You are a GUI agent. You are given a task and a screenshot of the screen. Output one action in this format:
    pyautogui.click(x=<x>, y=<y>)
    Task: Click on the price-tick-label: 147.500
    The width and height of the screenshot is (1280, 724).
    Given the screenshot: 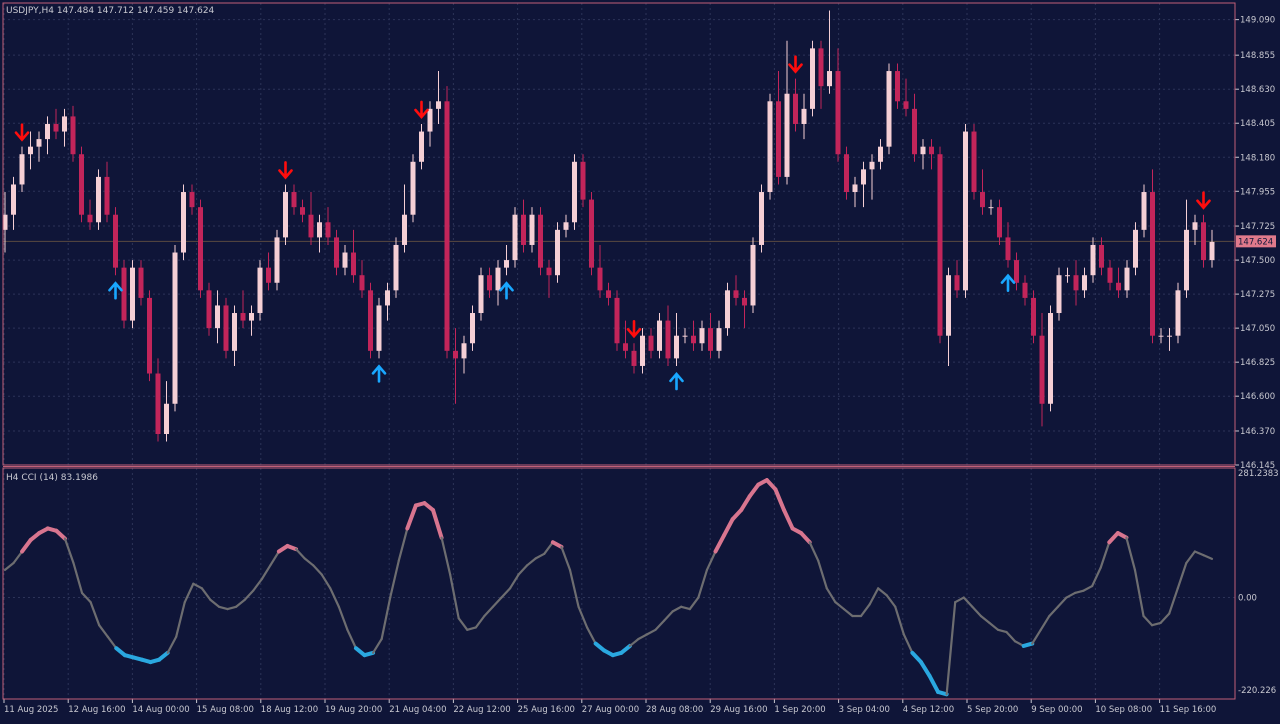 What is the action you would take?
    pyautogui.click(x=1257, y=261)
    